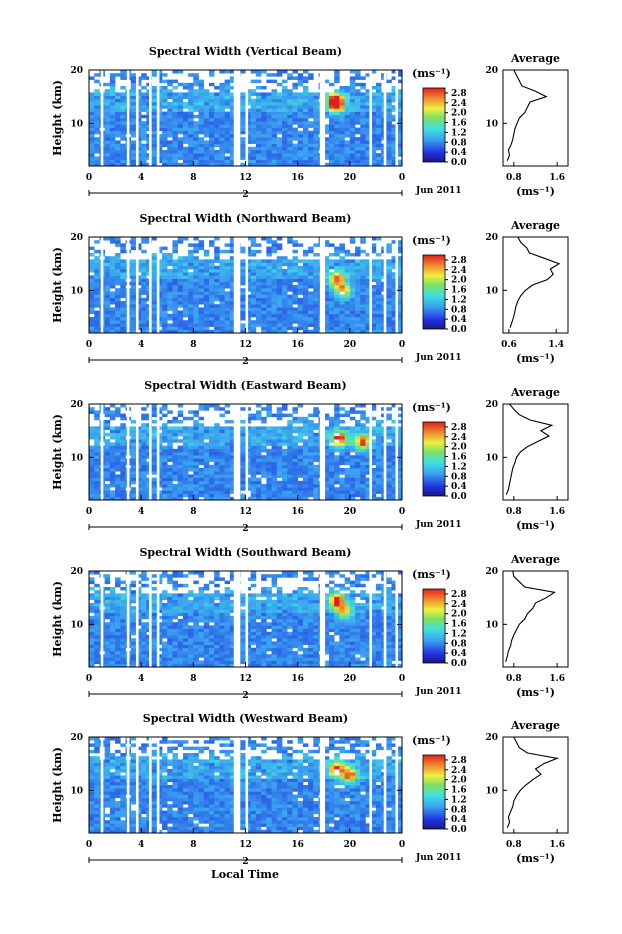  I want to click on colorbar-tick-label: 0.4, so click(459, 320).